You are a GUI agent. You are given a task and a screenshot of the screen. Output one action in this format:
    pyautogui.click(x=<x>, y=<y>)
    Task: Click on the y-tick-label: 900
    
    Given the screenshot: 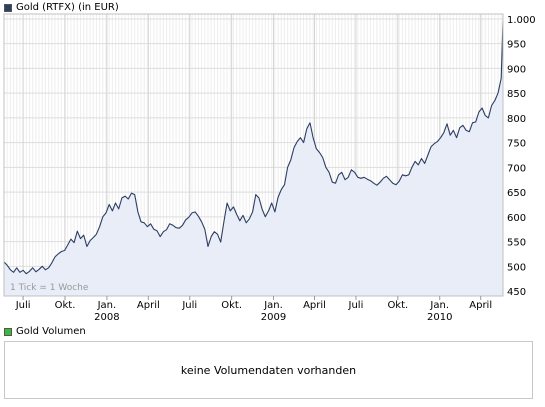 What is the action you would take?
    pyautogui.click(x=516, y=69)
    